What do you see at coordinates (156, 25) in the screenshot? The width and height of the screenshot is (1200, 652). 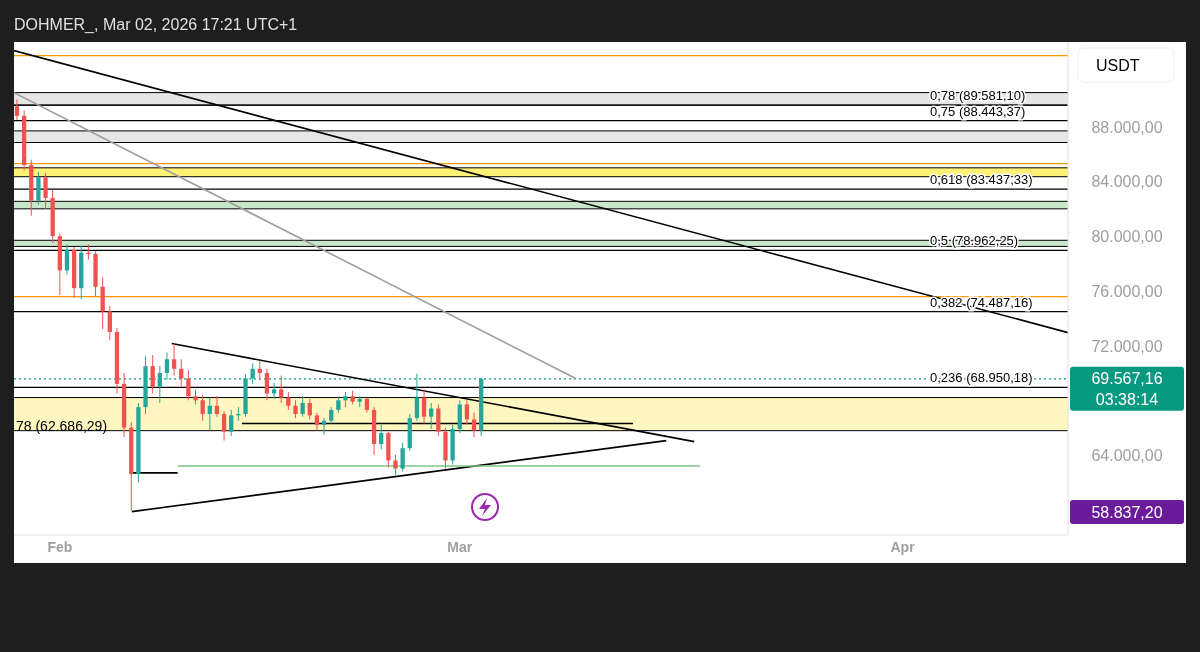 I see `chart-title: DOHMER_, Mar 02, 2026 17:21 UTC+1` at bounding box center [156, 25].